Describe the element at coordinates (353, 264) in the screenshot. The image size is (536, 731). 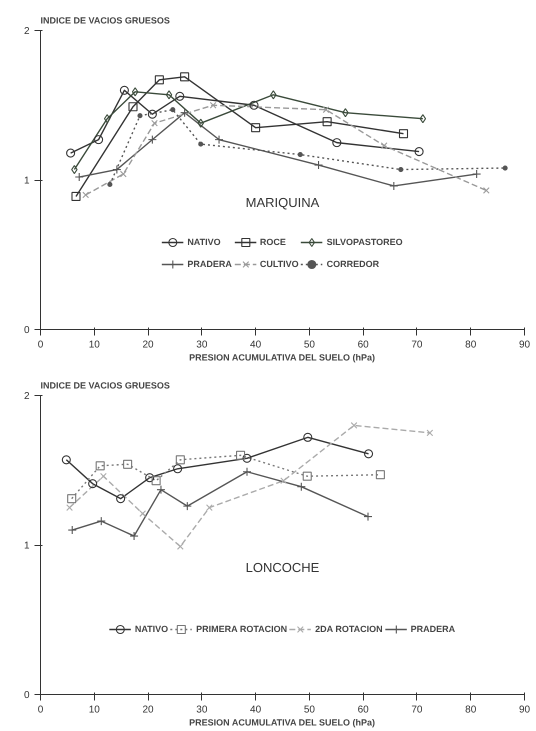
I see `legend-label: CORREDOR` at that location.